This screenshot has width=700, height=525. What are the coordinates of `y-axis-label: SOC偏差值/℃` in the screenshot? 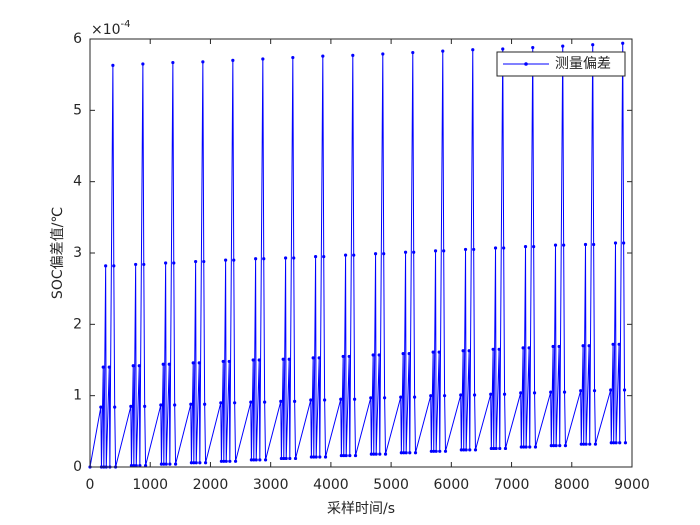 It's located at (58, 253).